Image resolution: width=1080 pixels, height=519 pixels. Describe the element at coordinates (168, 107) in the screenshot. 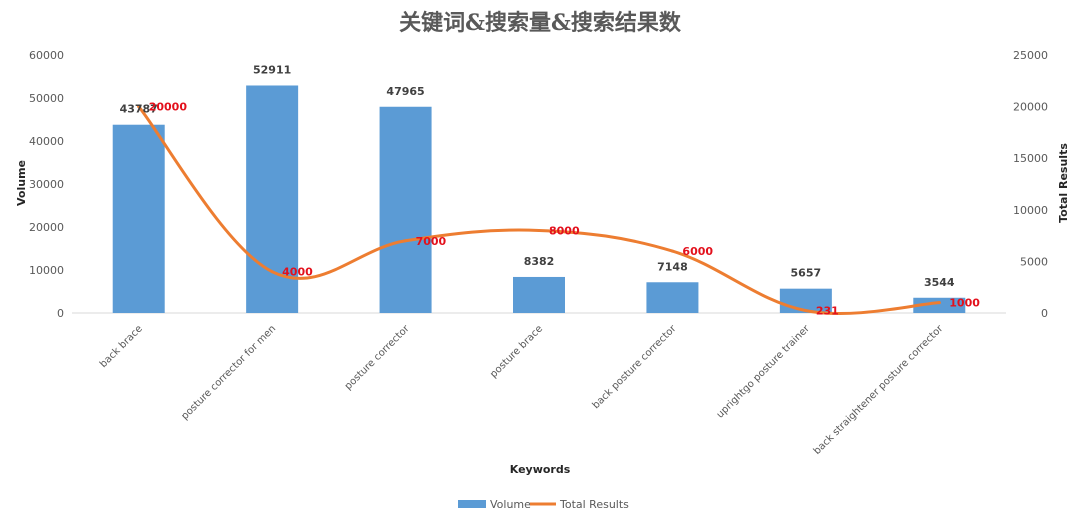

I see `total-results-data-label: 20000` at that location.